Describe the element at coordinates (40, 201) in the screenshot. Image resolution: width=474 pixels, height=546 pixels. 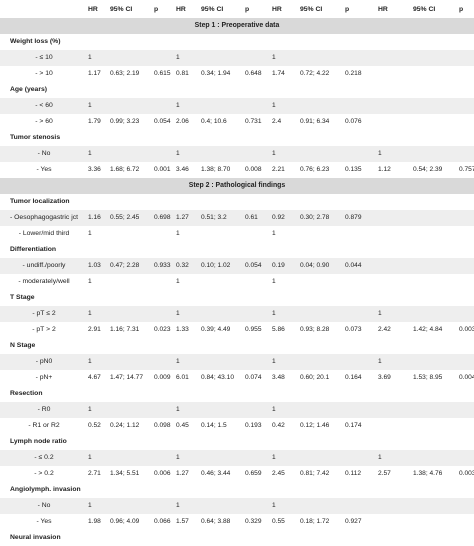
I see `group-label: Tumor localization` at that location.